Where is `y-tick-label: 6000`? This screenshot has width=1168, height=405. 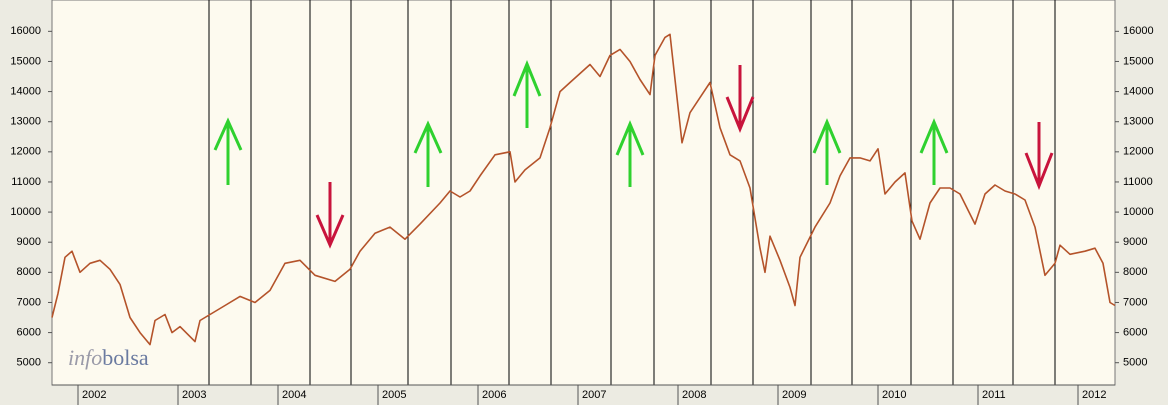 y-tick-label: 6000 is located at coordinates (29, 332).